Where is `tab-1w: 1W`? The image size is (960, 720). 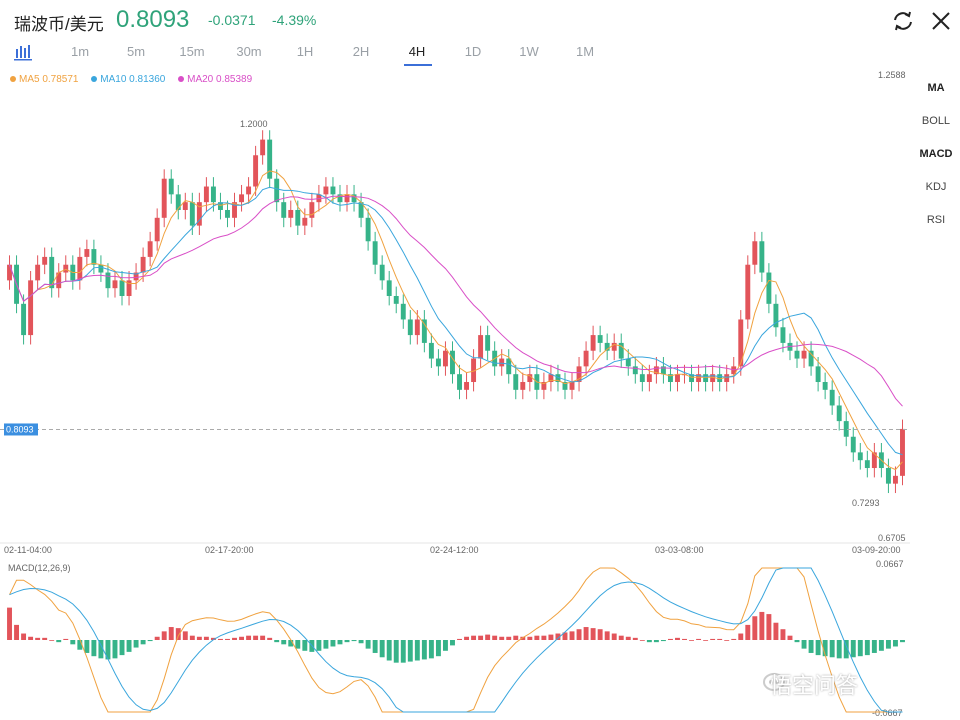
tab-1w: 1W is located at coordinates (529, 51).